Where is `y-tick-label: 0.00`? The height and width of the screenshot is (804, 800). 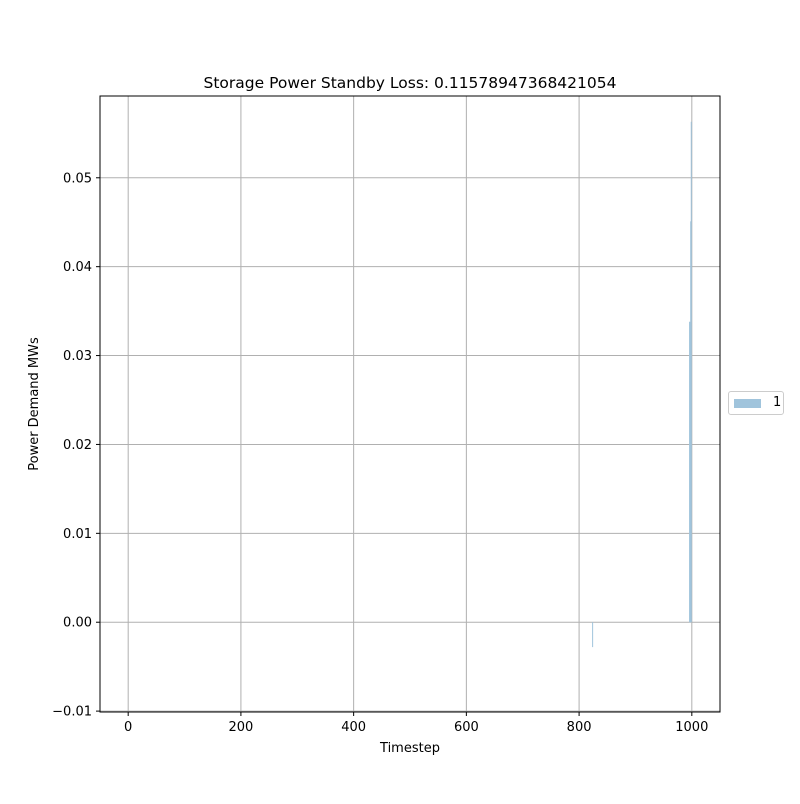
y-tick-label: 0.00 is located at coordinates (77, 623).